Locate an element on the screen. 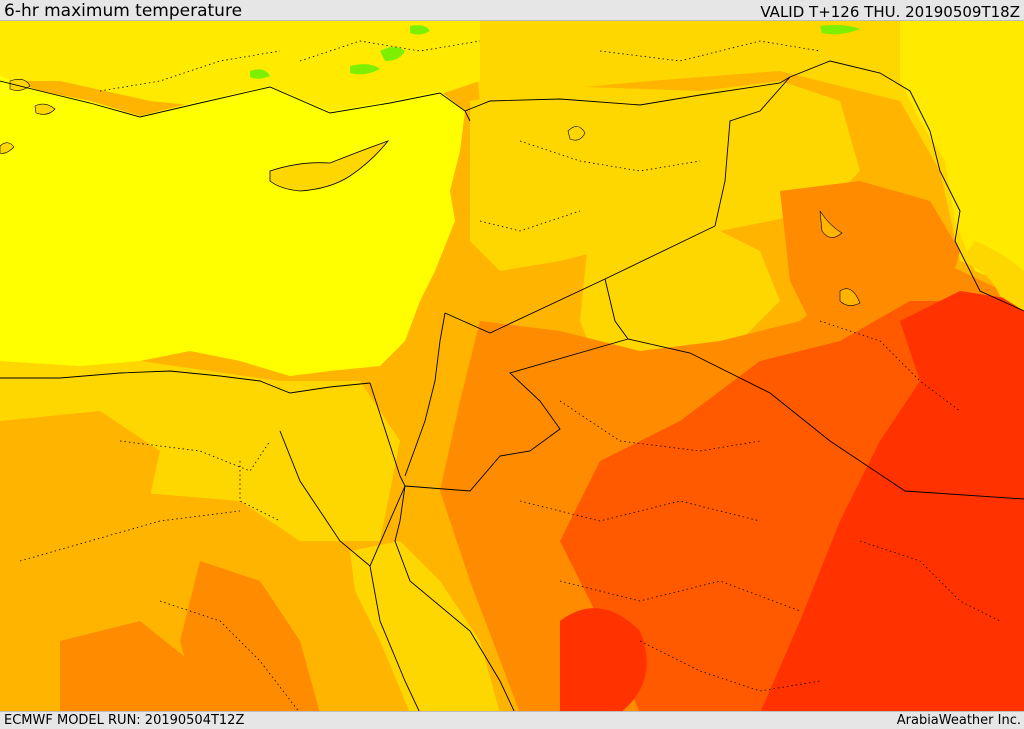 The width and height of the screenshot is (1024, 729). map-title: 6-hr maximum temperature is located at coordinates (123, 11).